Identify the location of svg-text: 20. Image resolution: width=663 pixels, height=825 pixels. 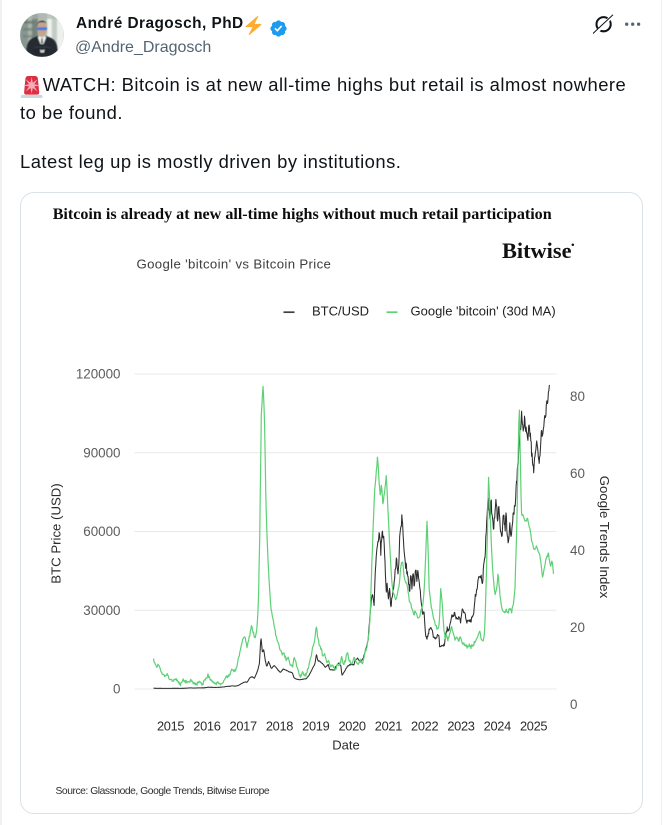
(577, 627).